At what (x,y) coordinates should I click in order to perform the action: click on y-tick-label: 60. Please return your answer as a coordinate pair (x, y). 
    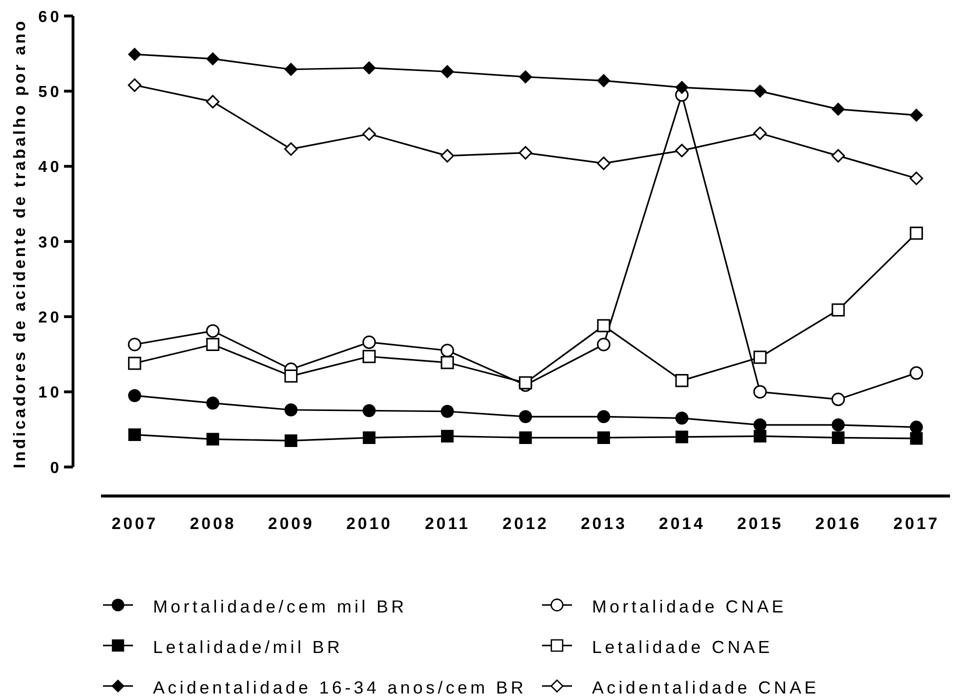
    Looking at the image, I should click on (50, 17).